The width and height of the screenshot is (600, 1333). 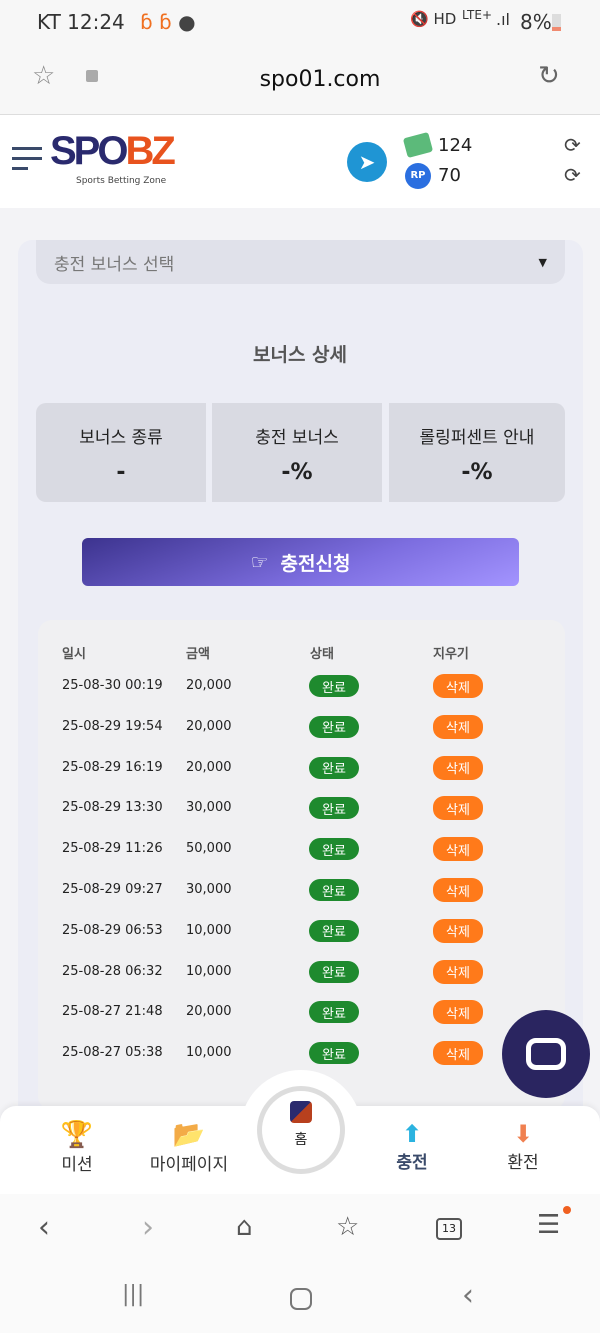 What do you see at coordinates (468, 1295) in the screenshot?
I see `system-back-icon: ‹` at bounding box center [468, 1295].